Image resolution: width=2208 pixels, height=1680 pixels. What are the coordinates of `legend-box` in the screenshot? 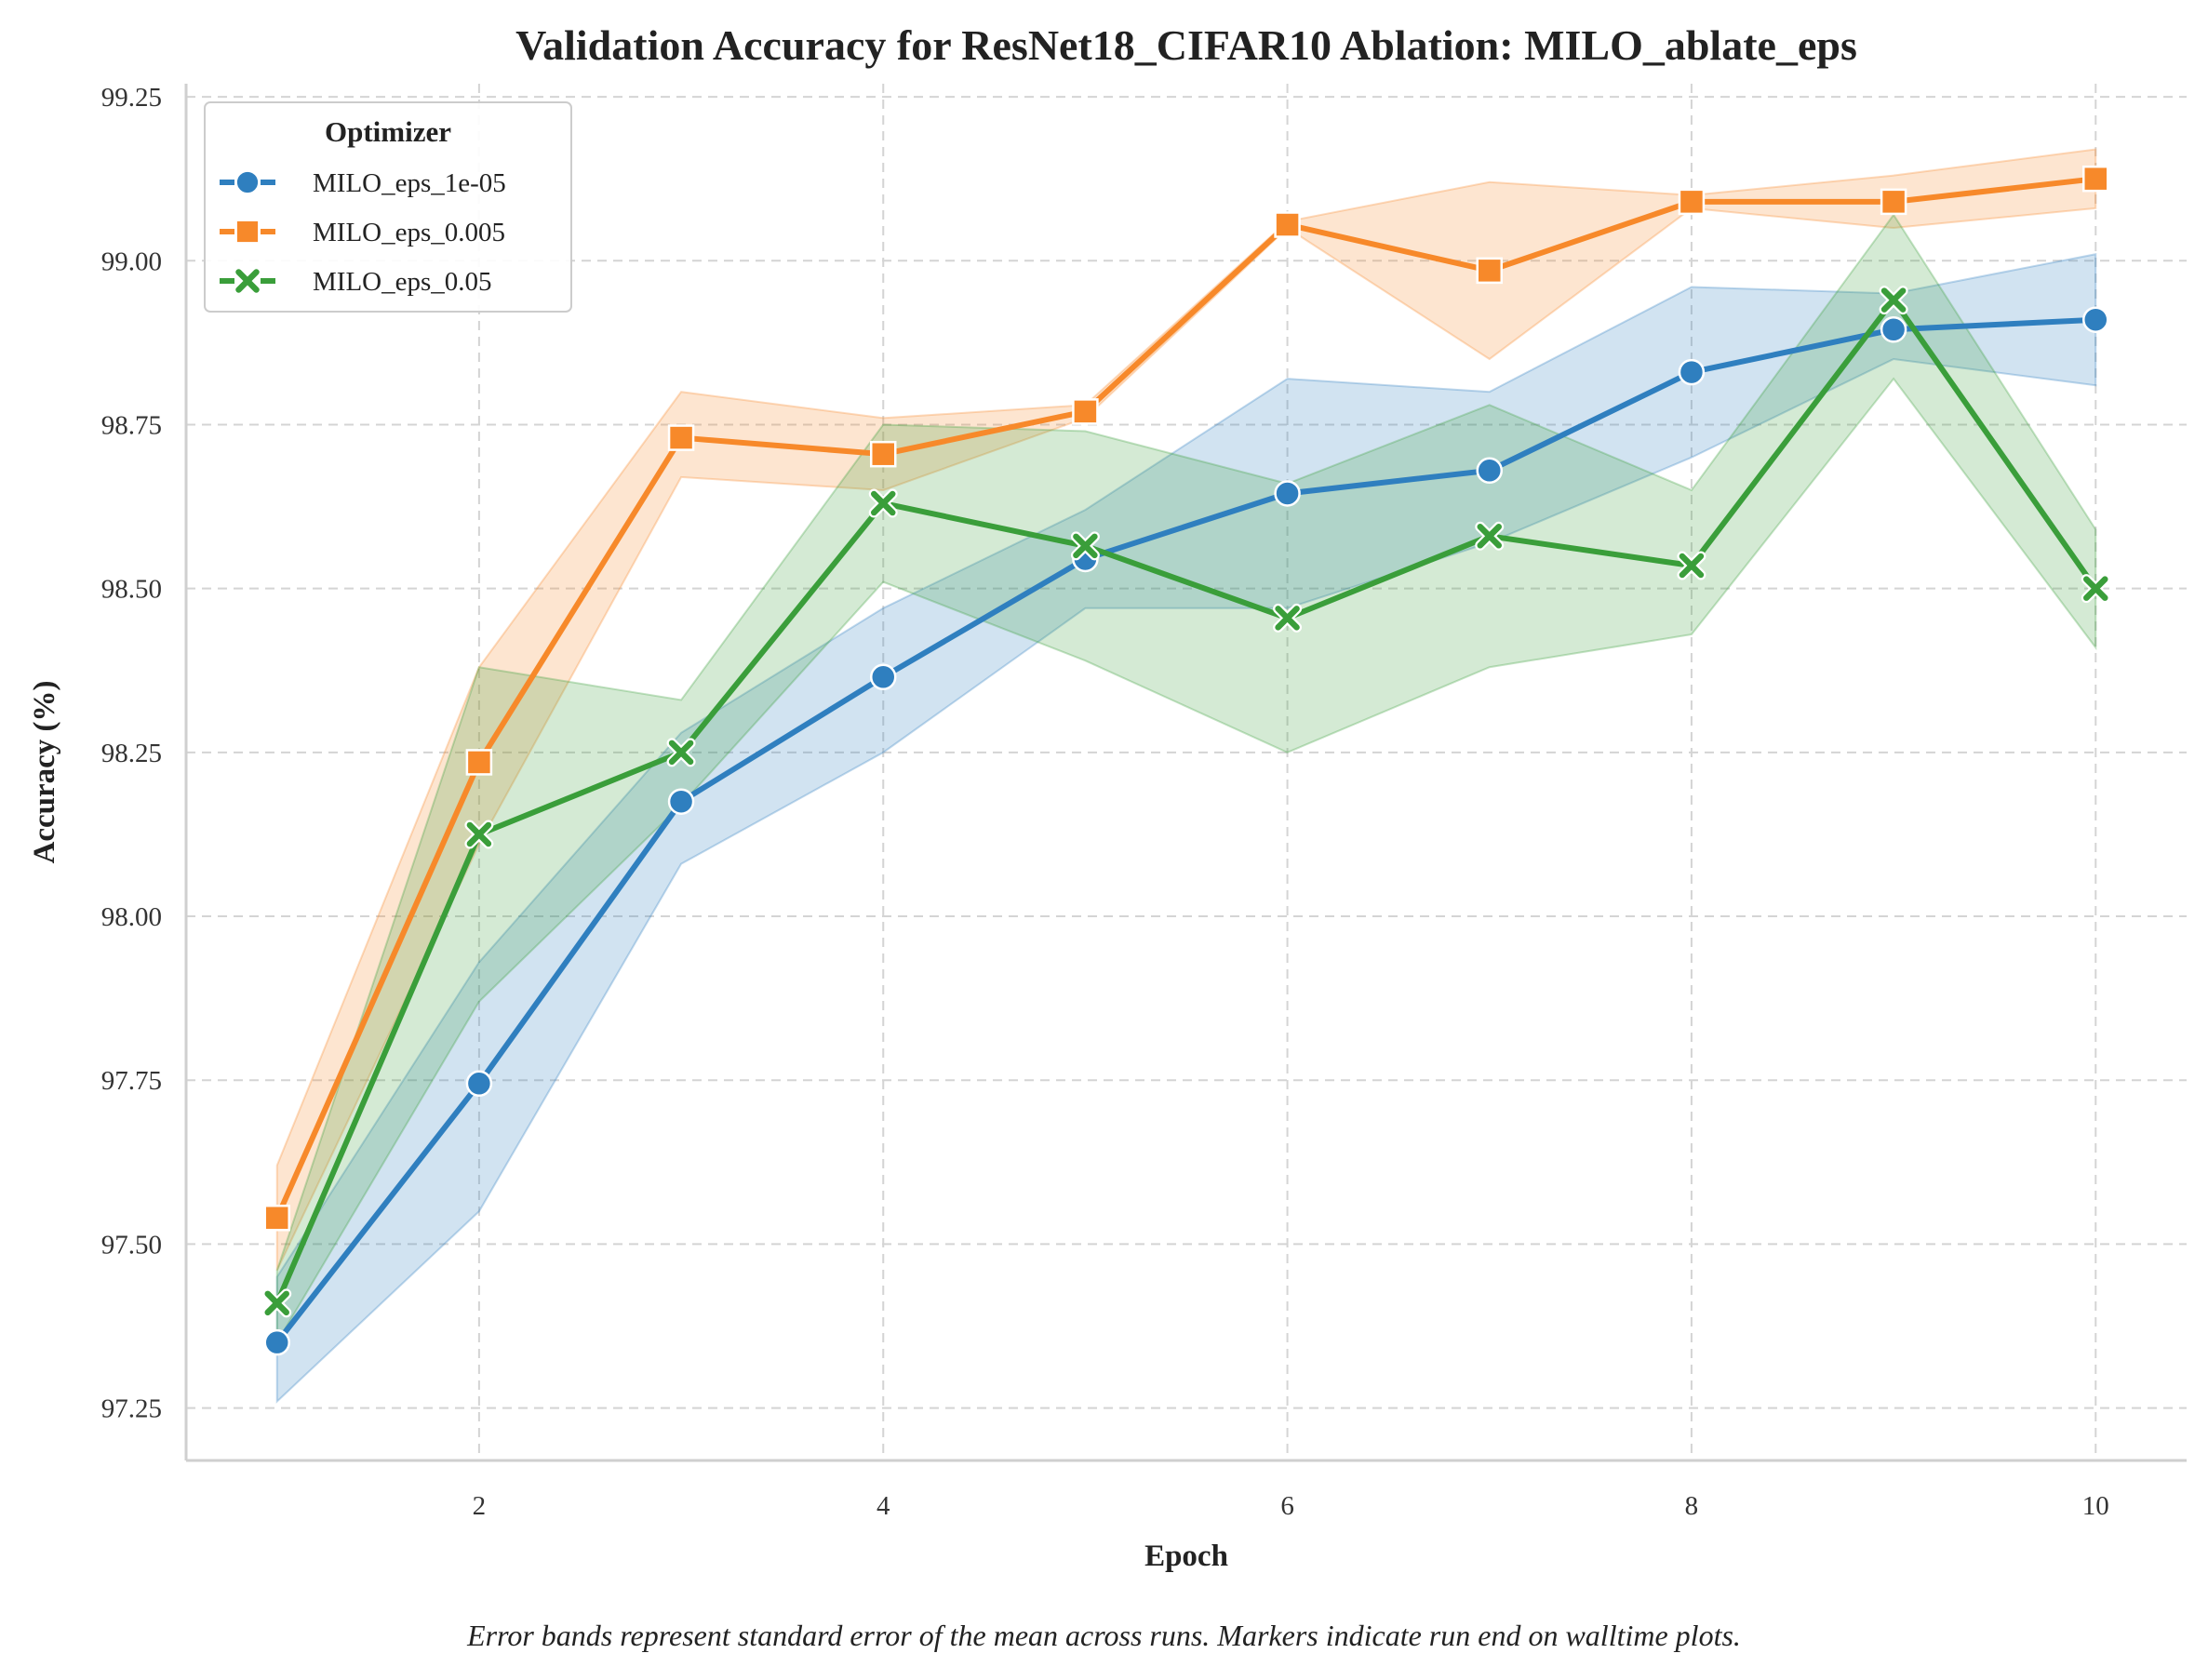 It's located at (388, 207).